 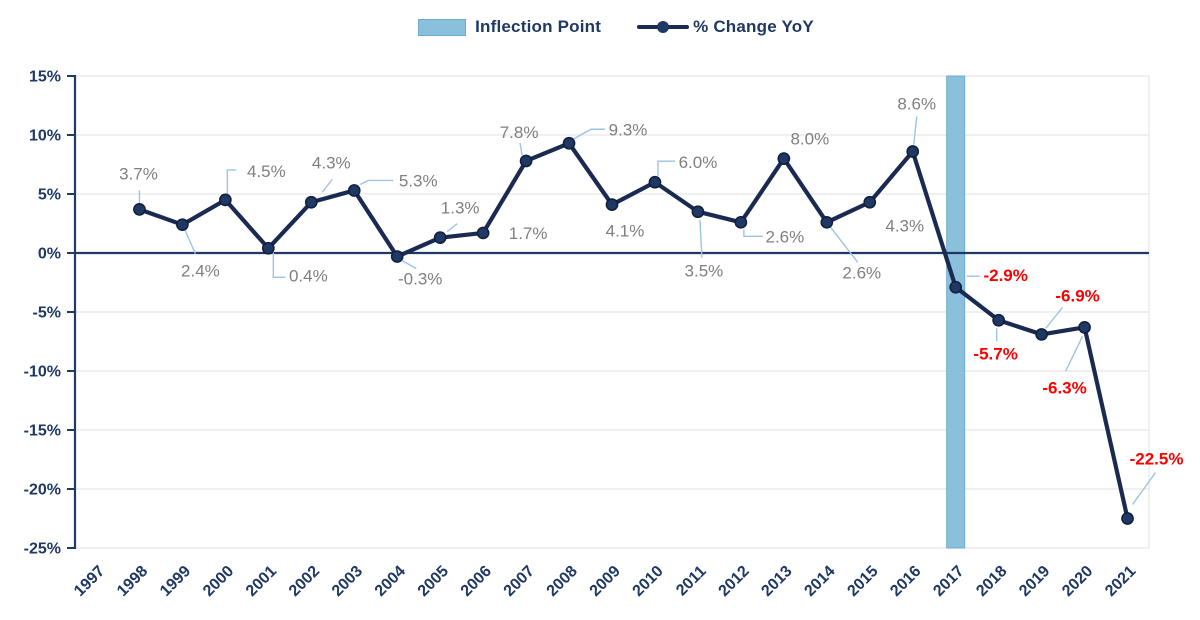 I want to click on data-label-1998: 3.7%, so click(x=138, y=173).